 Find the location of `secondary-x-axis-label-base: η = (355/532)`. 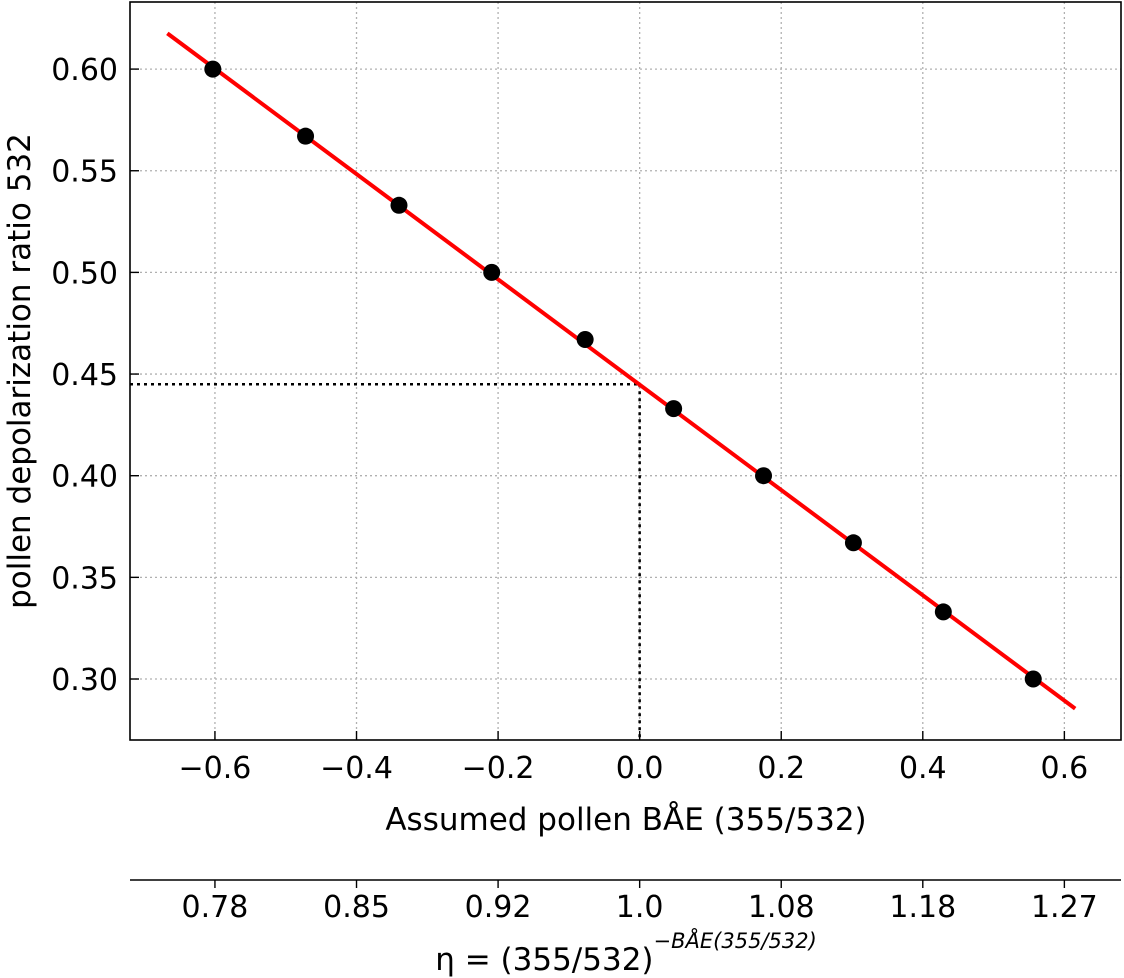

secondary-x-axis-label-base: η = (355/532) is located at coordinates (544, 960).